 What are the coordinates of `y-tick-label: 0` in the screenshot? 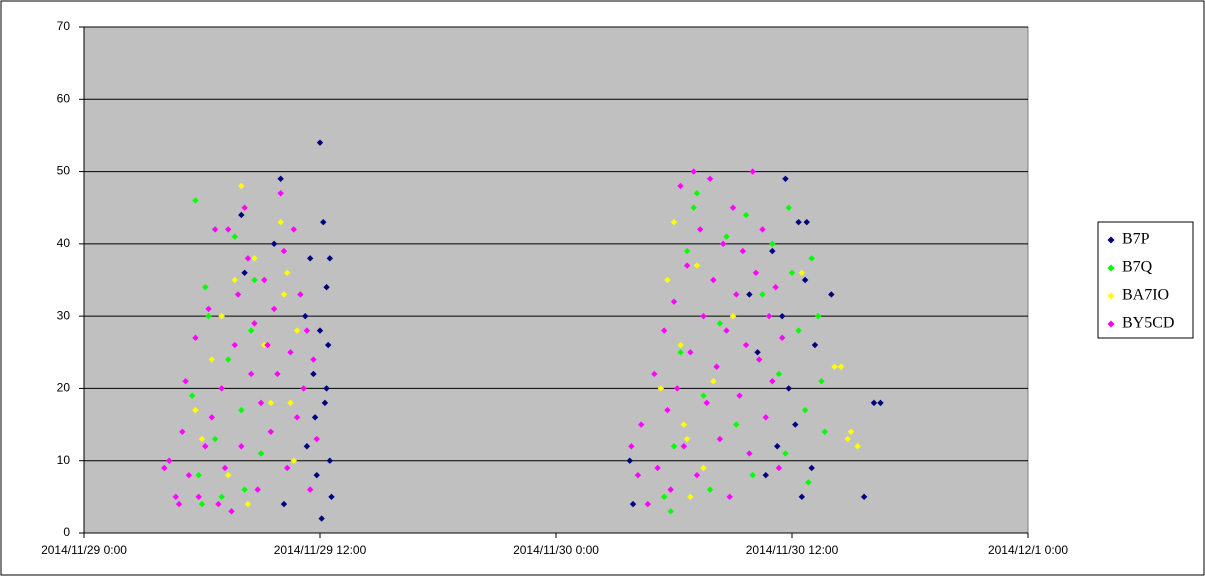 It's located at (66, 532).